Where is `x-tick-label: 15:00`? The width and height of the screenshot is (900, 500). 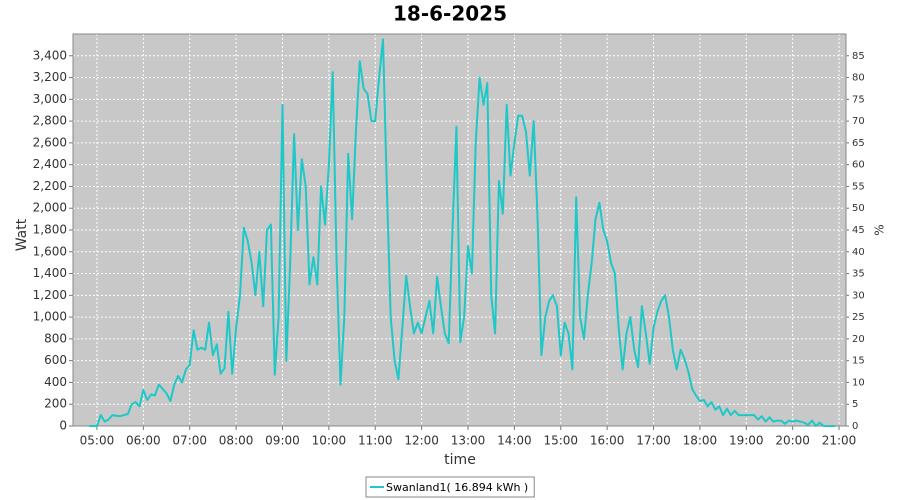 x-tick-label: 15:00 is located at coordinates (560, 441).